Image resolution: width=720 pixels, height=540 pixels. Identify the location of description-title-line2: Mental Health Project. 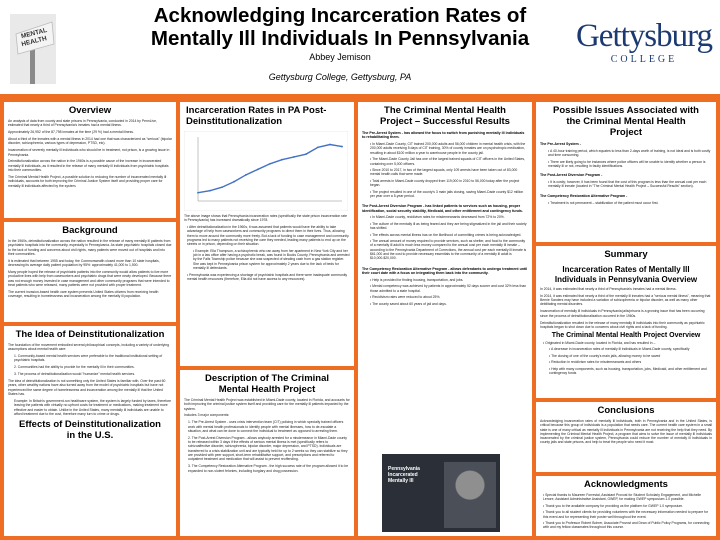
(267, 389).